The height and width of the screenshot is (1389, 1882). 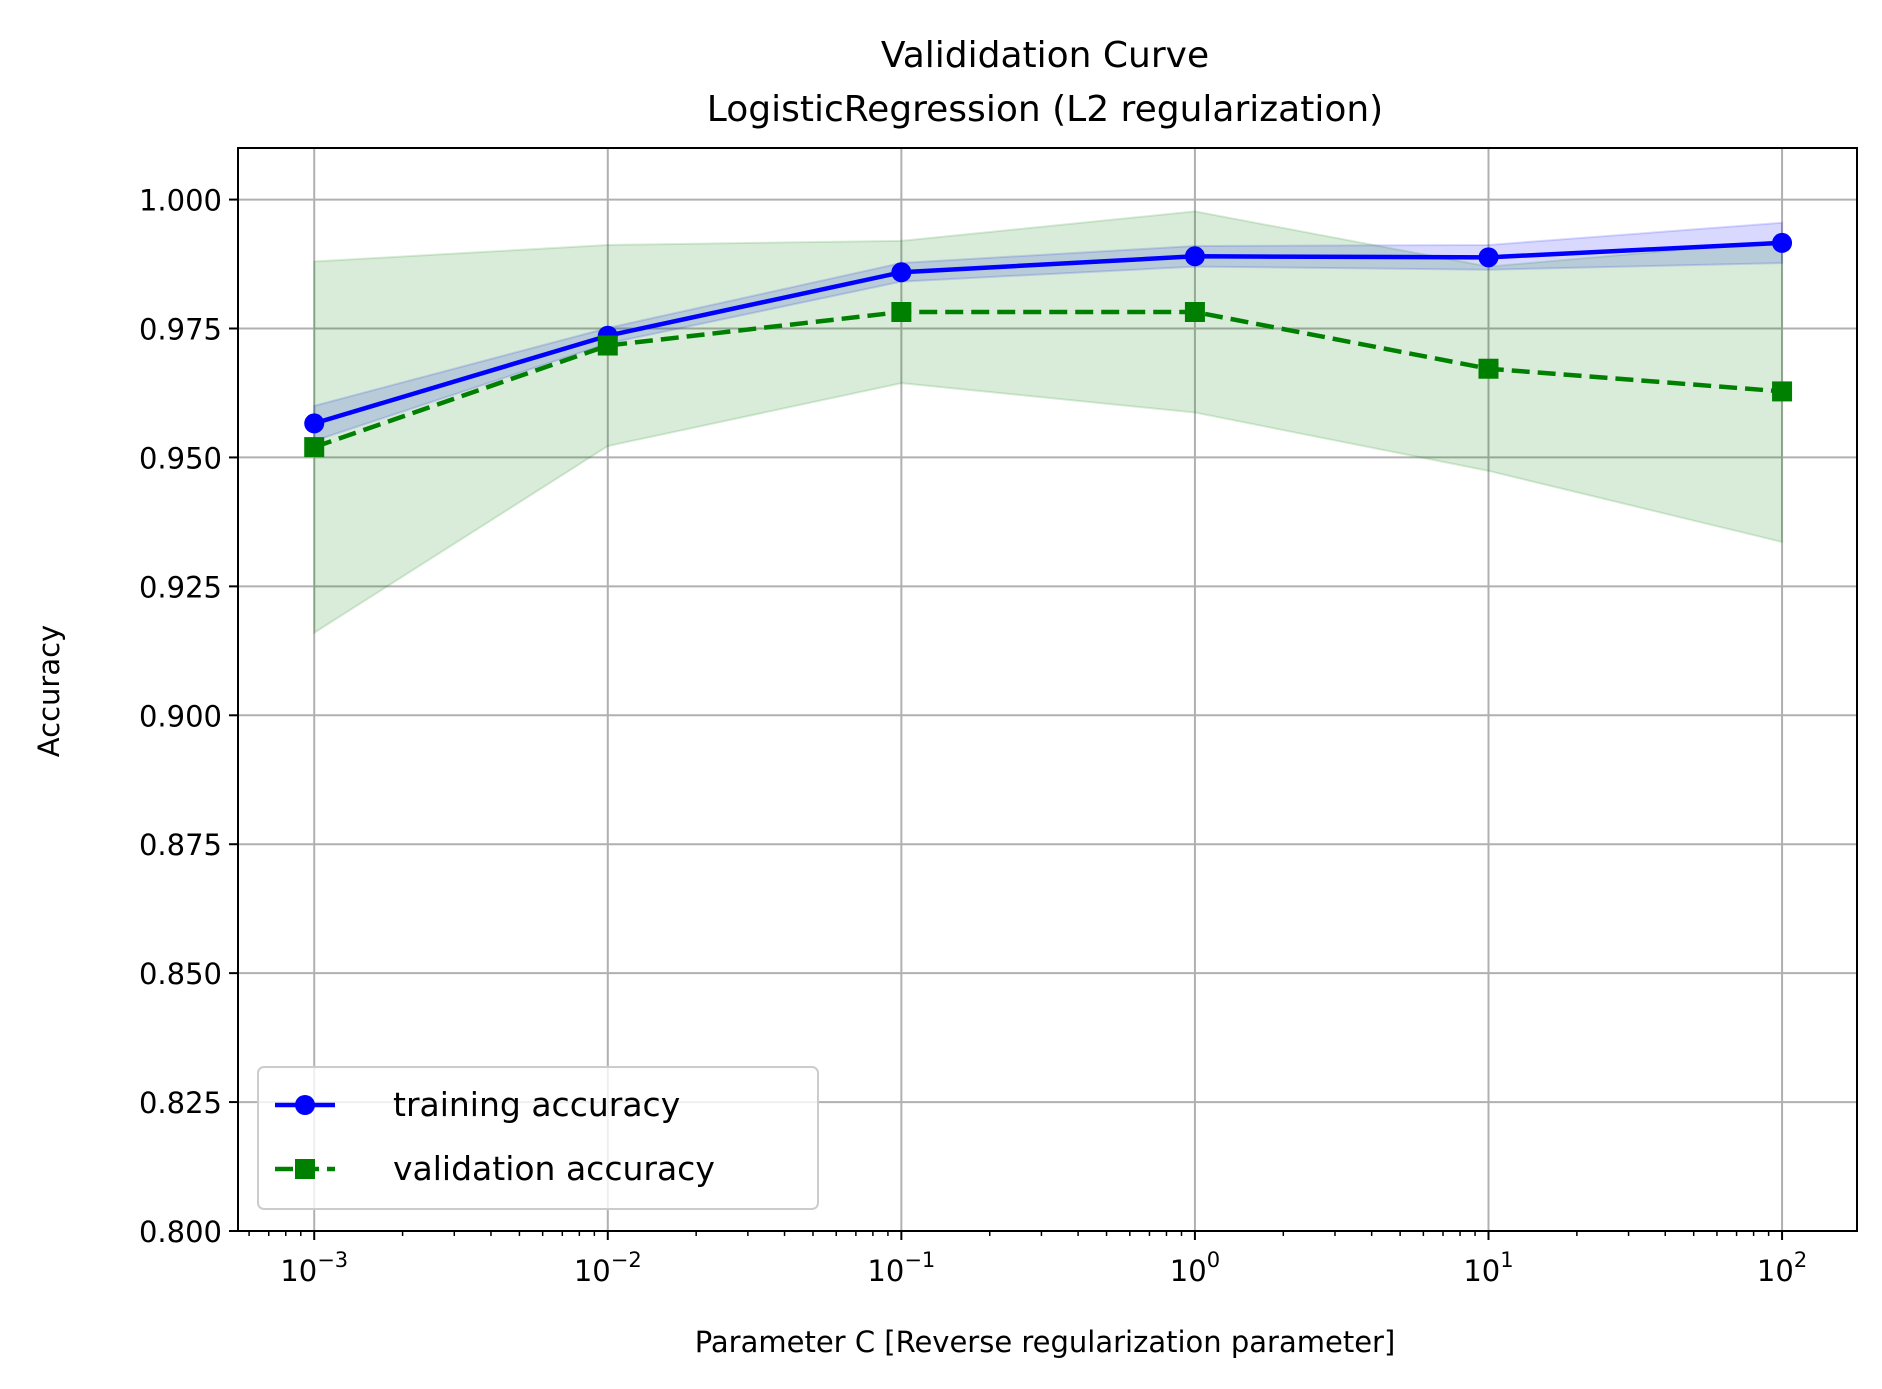 I want to click on legend-box, so click(x=538, y=1138).